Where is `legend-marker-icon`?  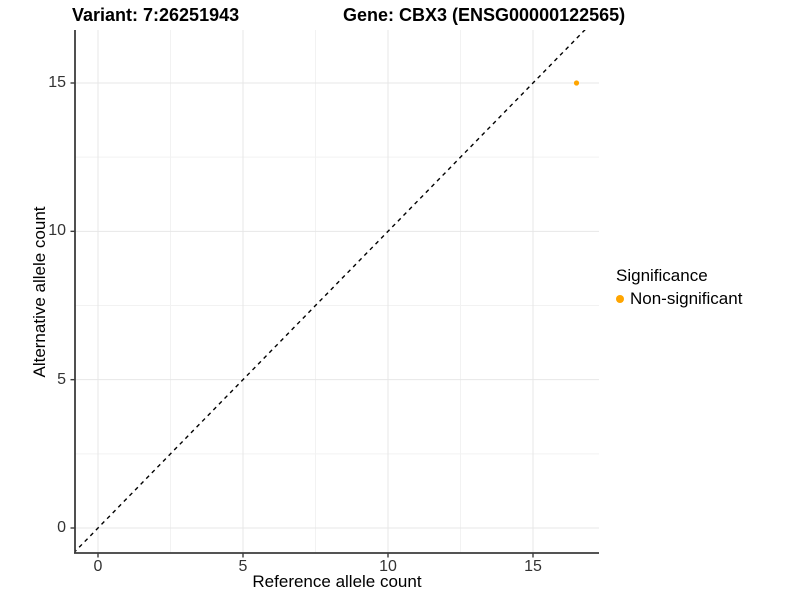 legend-marker-icon is located at coordinates (620, 299).